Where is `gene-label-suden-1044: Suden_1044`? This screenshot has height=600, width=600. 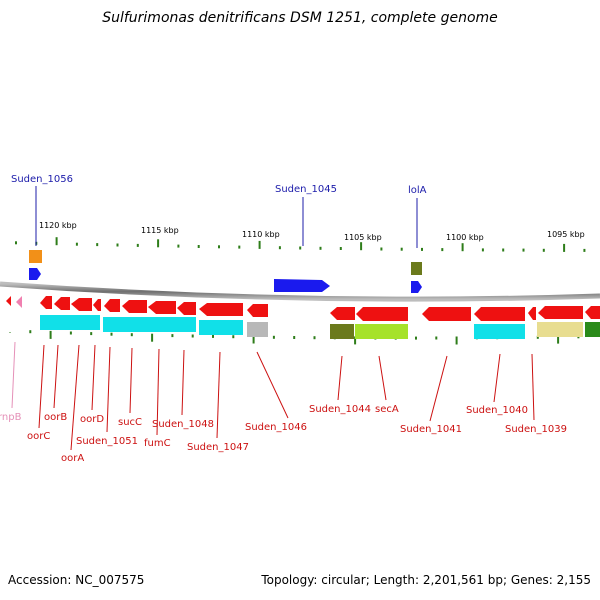
gene-label-suden-1044: Suden_1044 is located at coordinates (340, 409).